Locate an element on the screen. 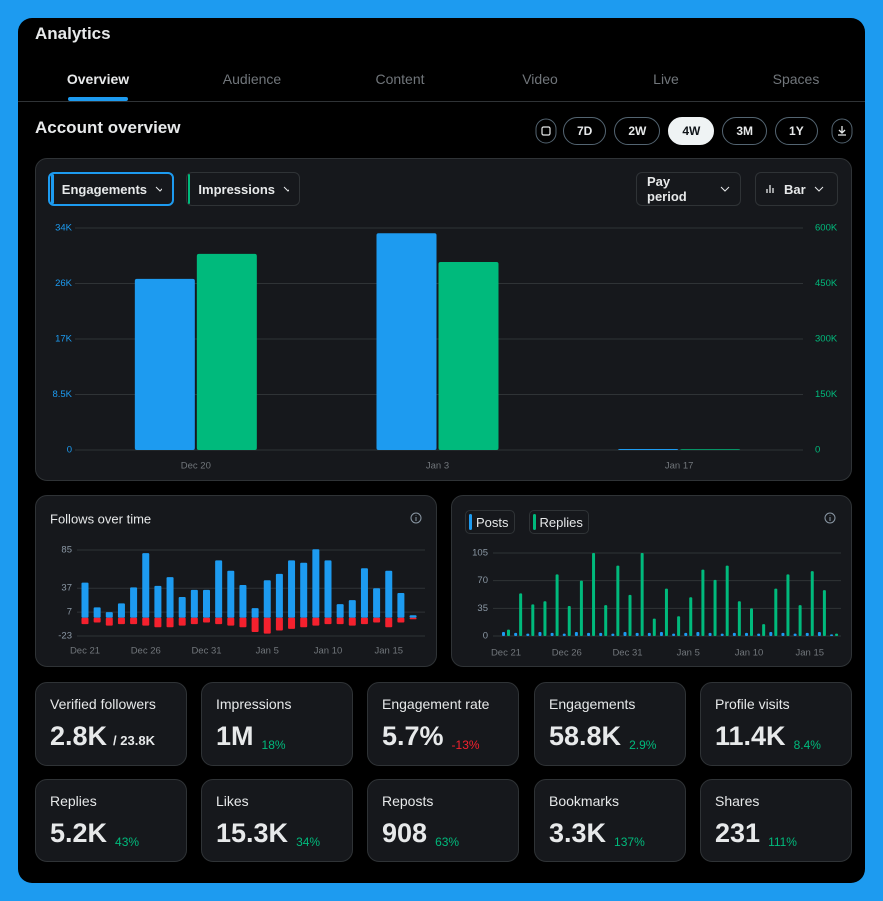 Image resolution: width=883 pixels, height=901 pixels. stat-row: 231 111% is located at coordinates (756, 833).